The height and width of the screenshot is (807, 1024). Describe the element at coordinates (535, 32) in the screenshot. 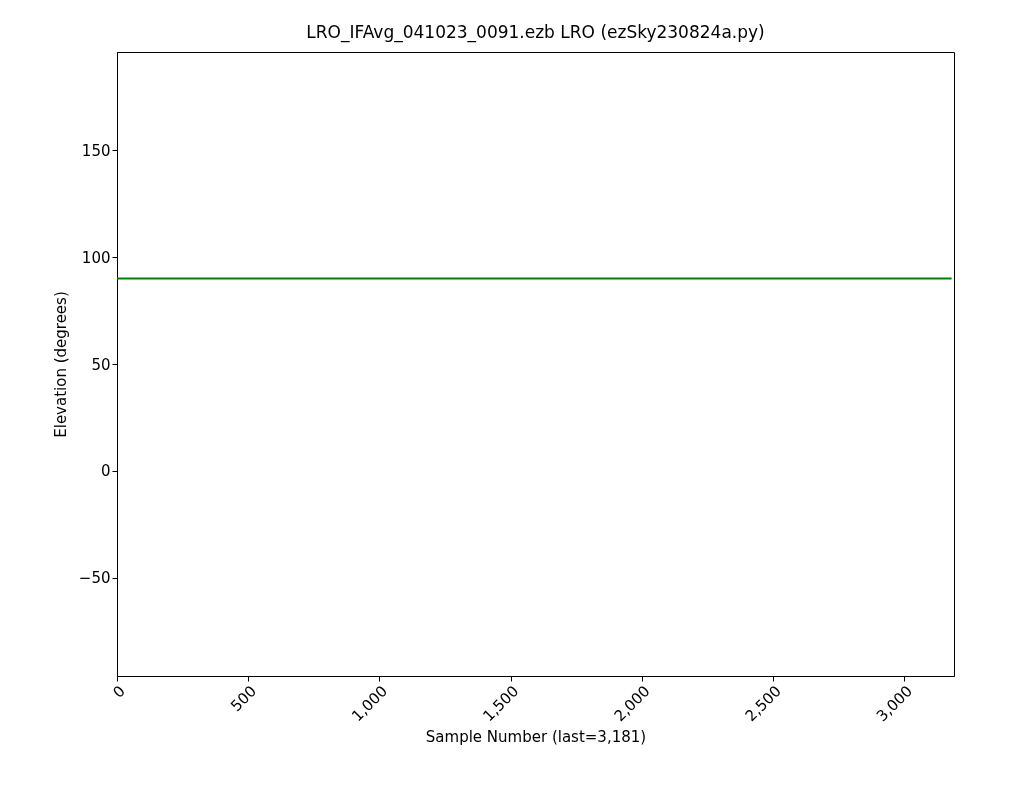

I see `chart-title: LRO_IFAvg_041023_0091.ezb LRO (ezSky230824a.py)` at that location.